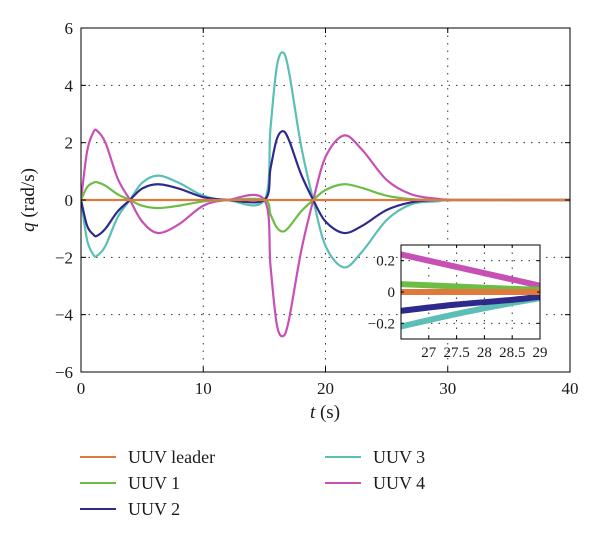 The height and width of the screenshot is (537, 600). Describe the element at coordinates (28, 200) in the screenshot. I see `y-axis-label: q (rad/s)` at that location.